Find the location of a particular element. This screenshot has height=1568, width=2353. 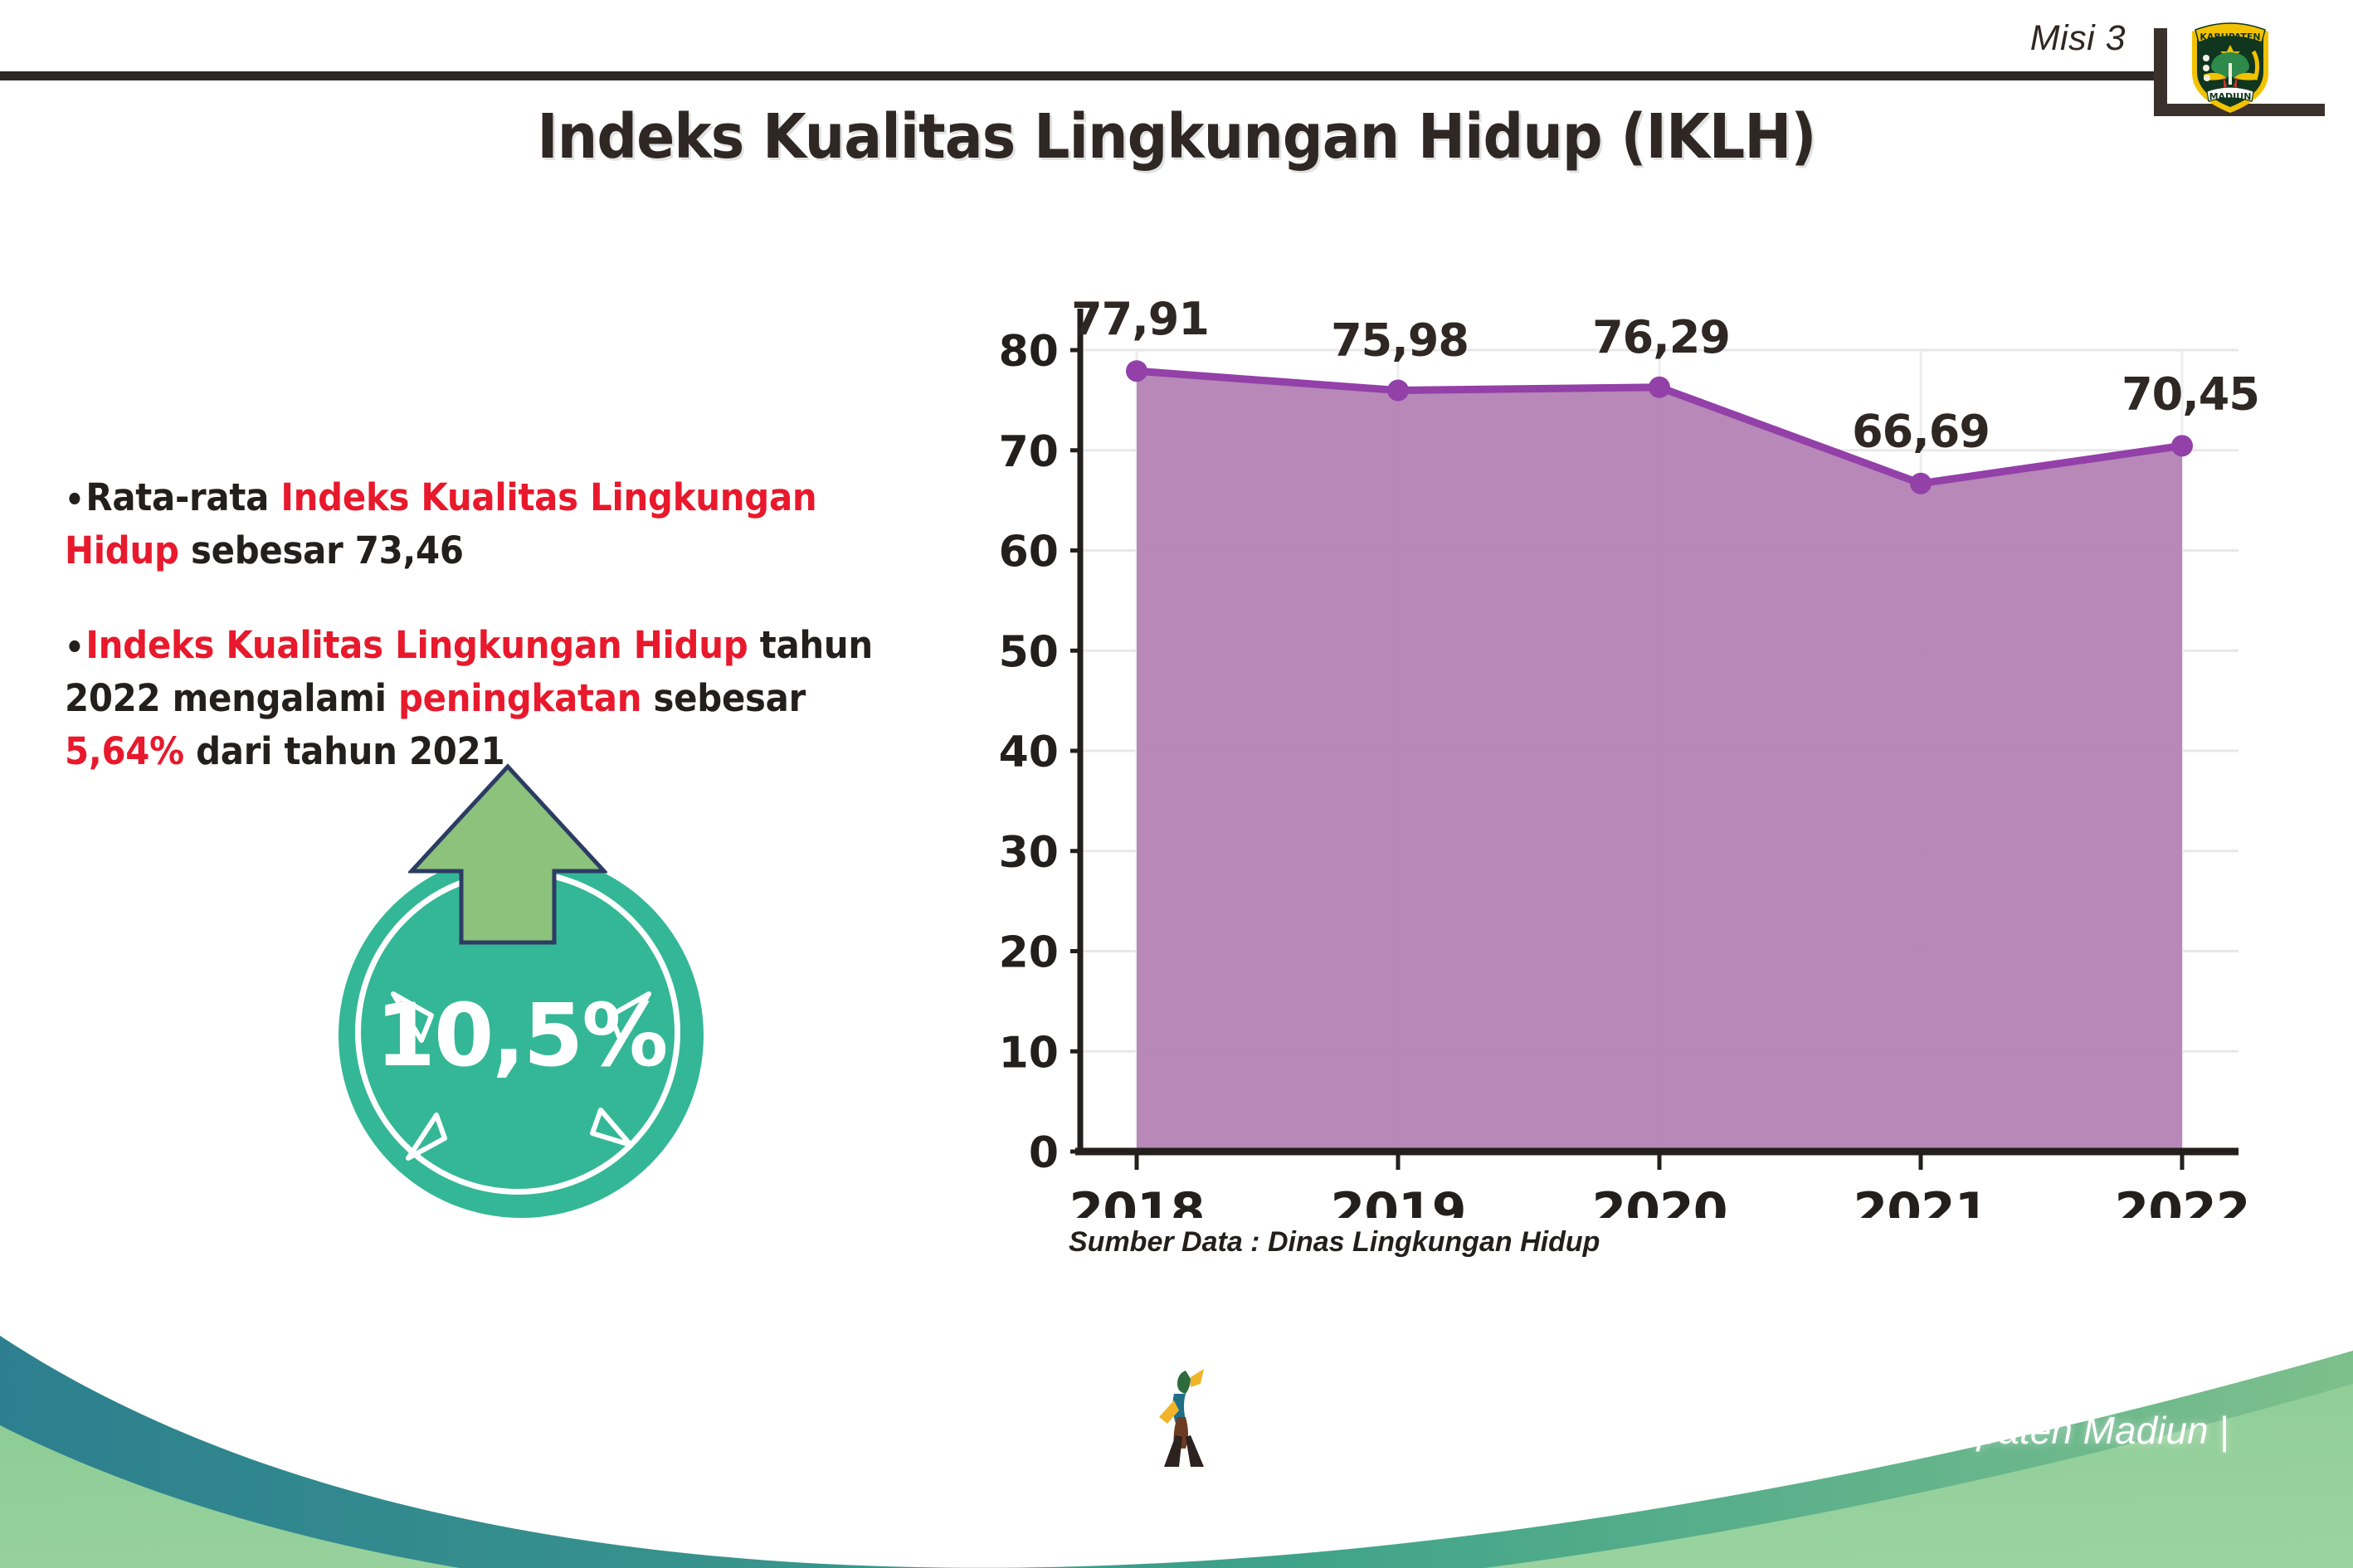

x-axis-ticks: 2018 2019 2020 2021 2022 is located at coordinates (1660, 1185).